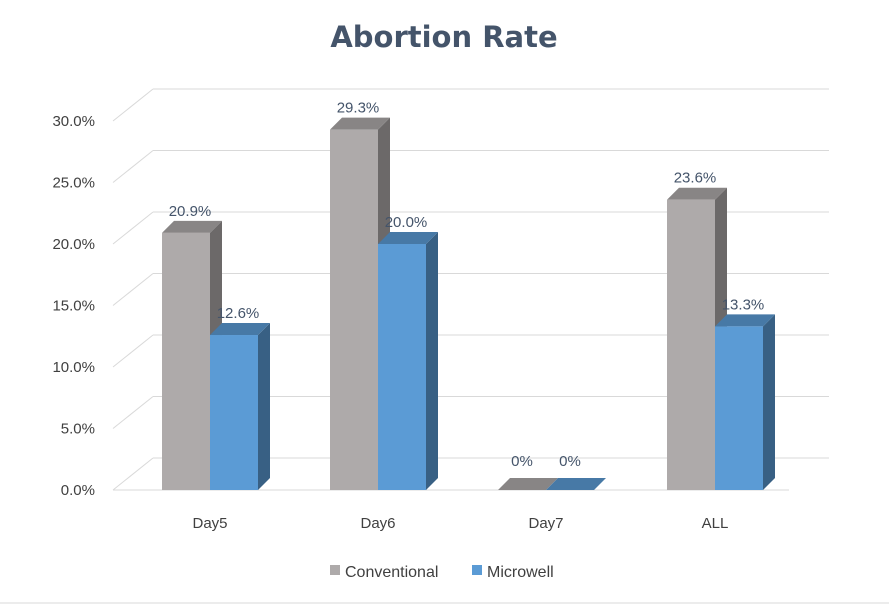 This screenshot has height=606, width=889. Describe the element at coordinates (78, 490) in the screenshot. I see `y-tick-label: 0.0%` at that location.